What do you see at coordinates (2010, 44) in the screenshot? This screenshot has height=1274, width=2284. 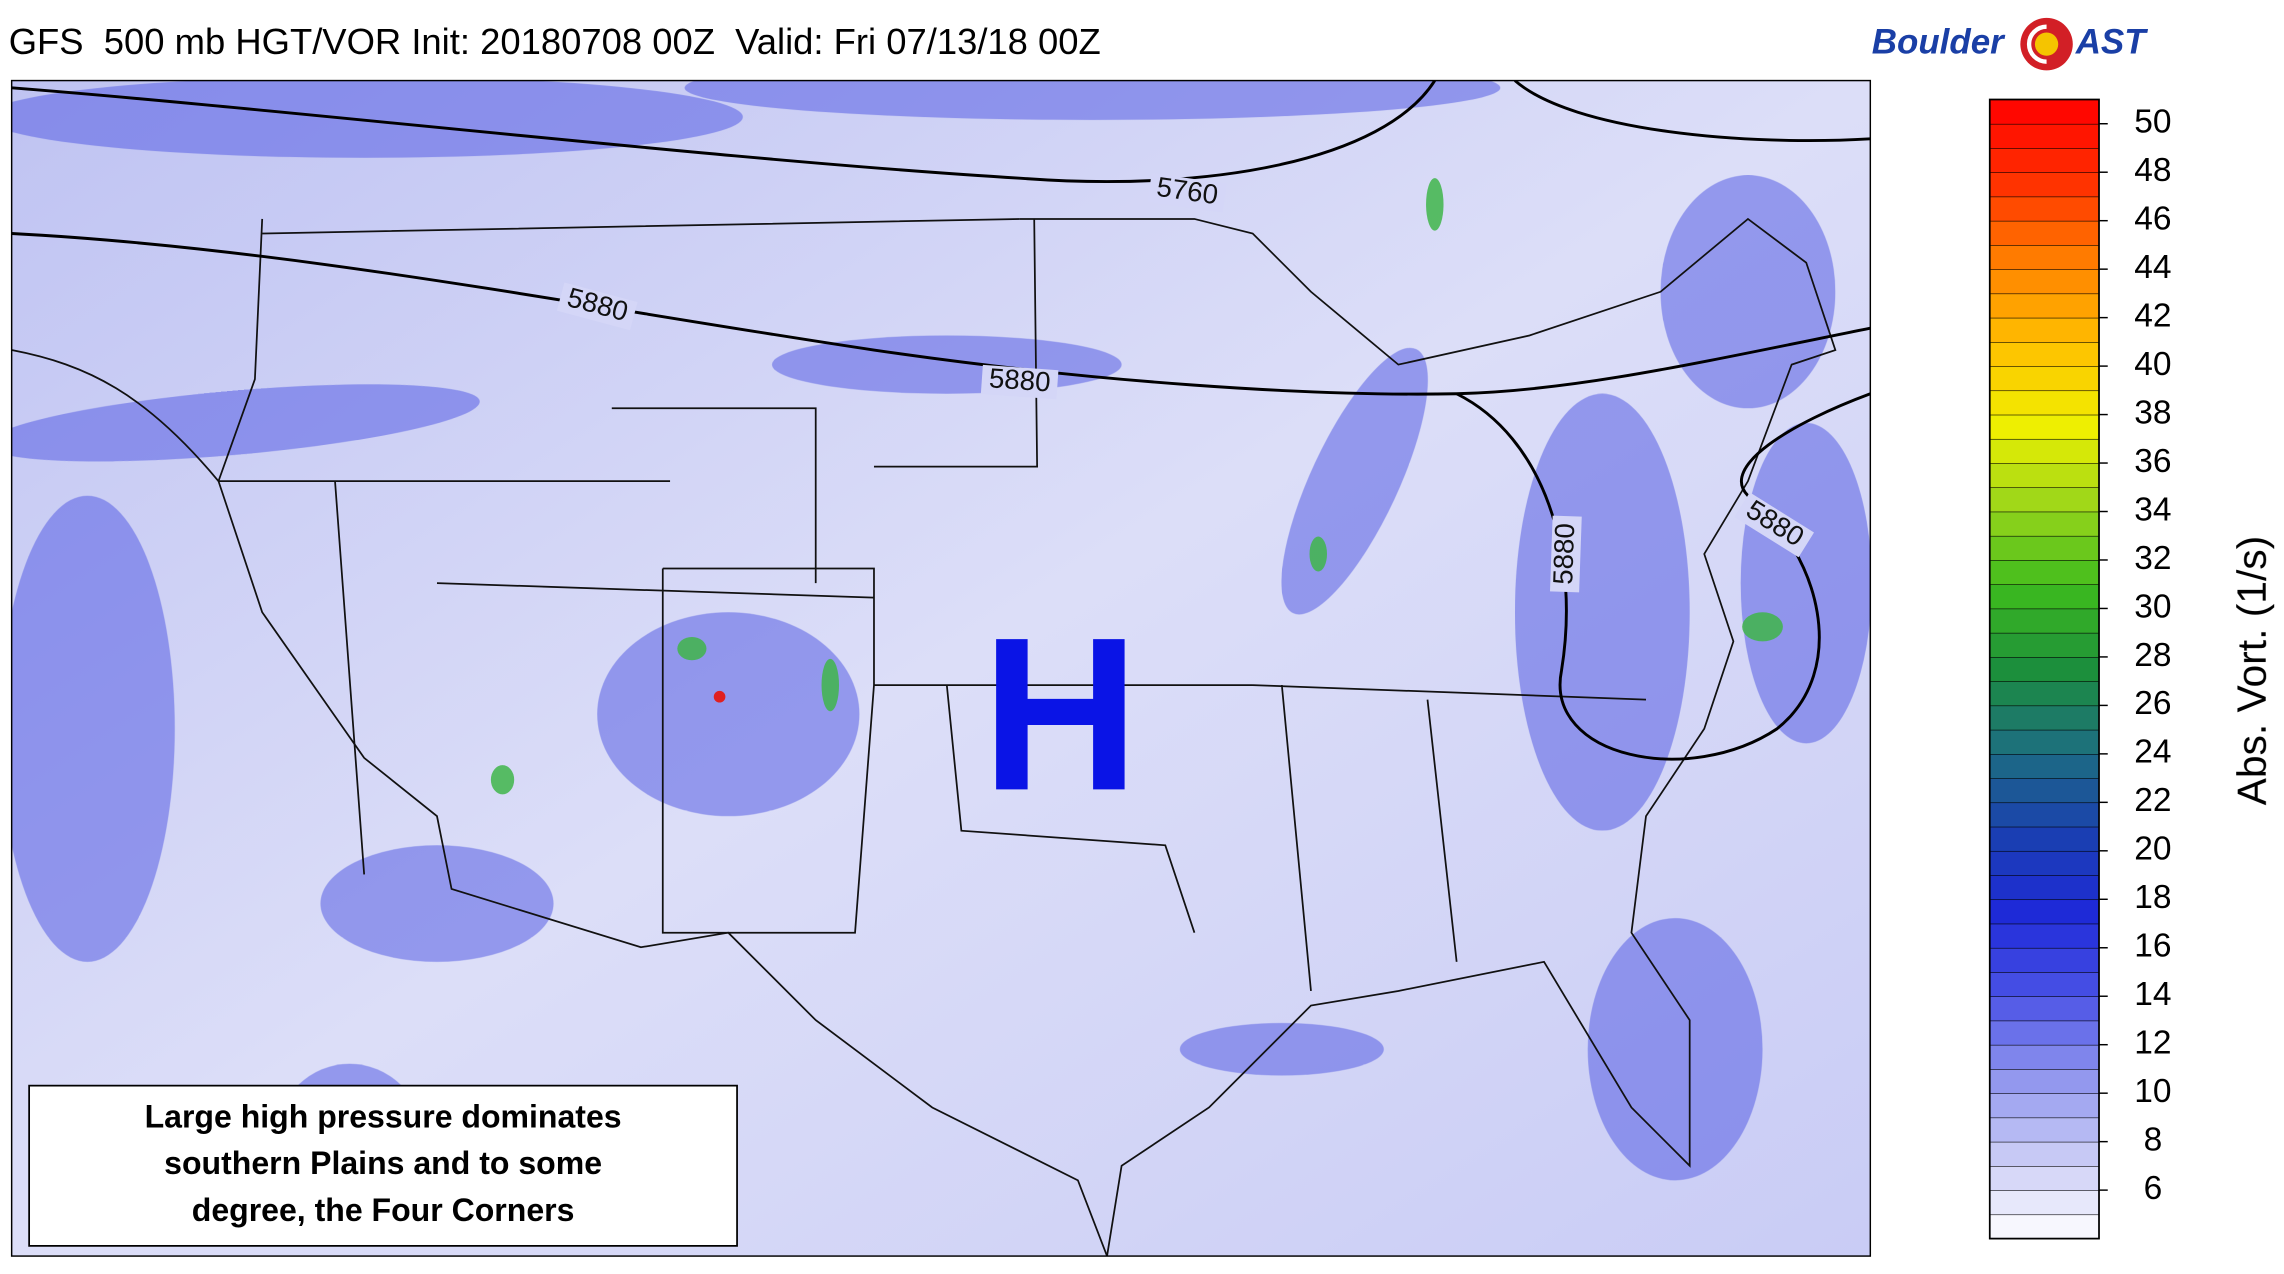 I see `logo: Boulder AST` at bounding box center [2010, 44].